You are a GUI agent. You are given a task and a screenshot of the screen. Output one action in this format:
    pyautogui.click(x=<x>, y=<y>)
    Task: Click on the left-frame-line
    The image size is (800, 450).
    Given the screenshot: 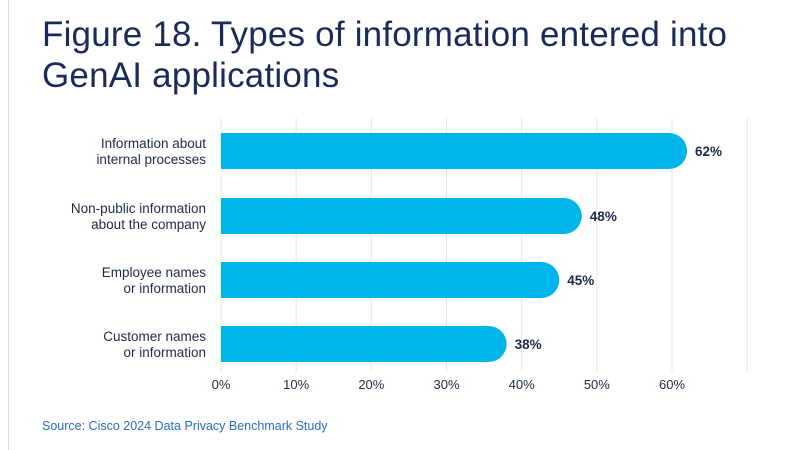 What is the action you would take?
    pyautogui.click(x=8, y=225)
    